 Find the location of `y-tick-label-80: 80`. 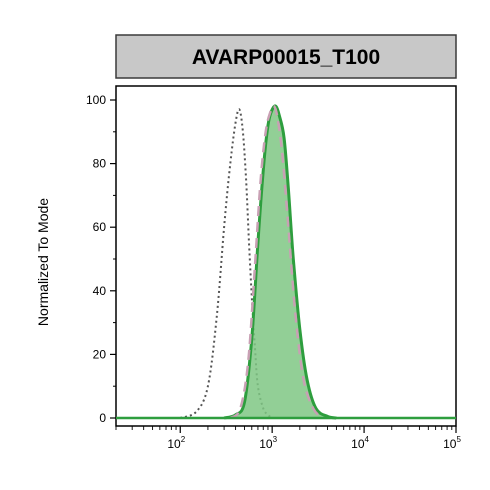

y-tick-label-80: 80 is located at coordinates (100, 164).